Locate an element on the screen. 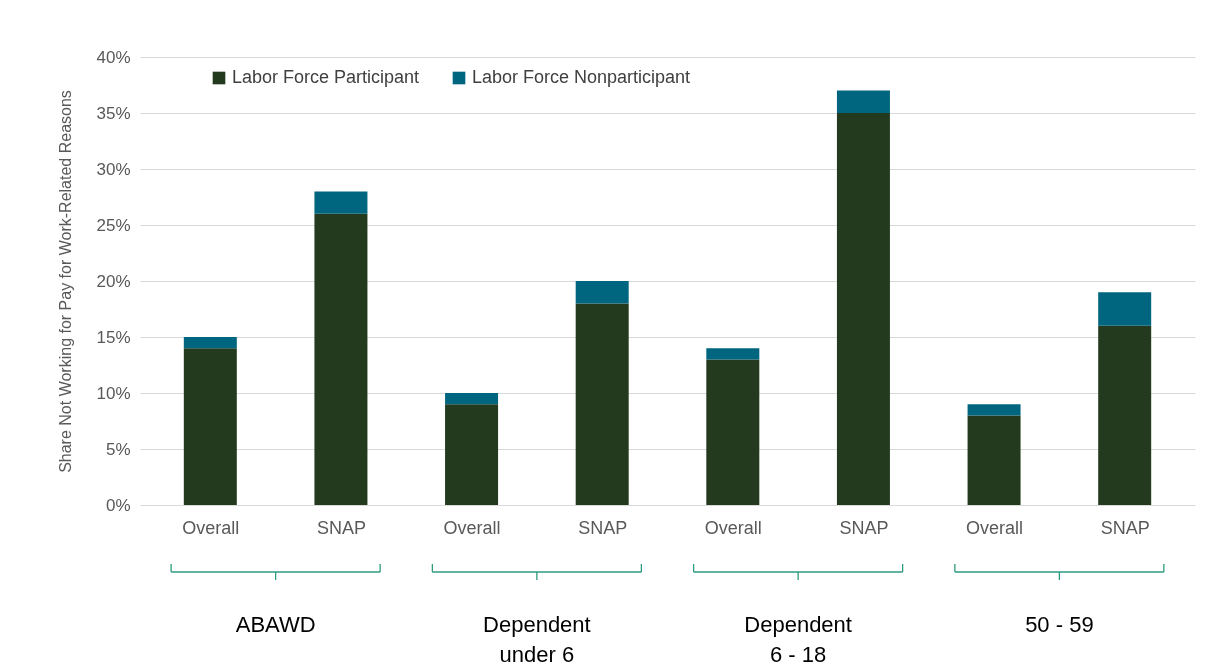 The height and width of the screenshot is (667, 1209). legend-label: Labor Force Participant is located at coordinates (326, 77).